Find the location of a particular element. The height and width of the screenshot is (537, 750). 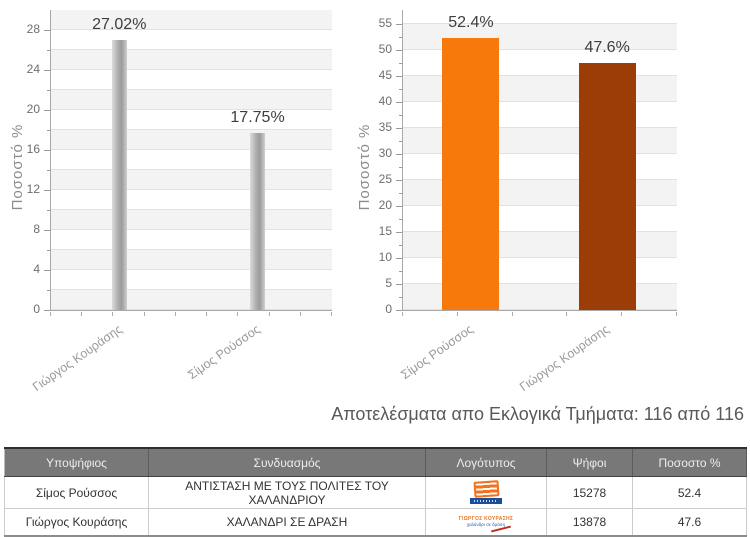

y-axis-title: Ποσοστό % is located at coordinates (364, 167).